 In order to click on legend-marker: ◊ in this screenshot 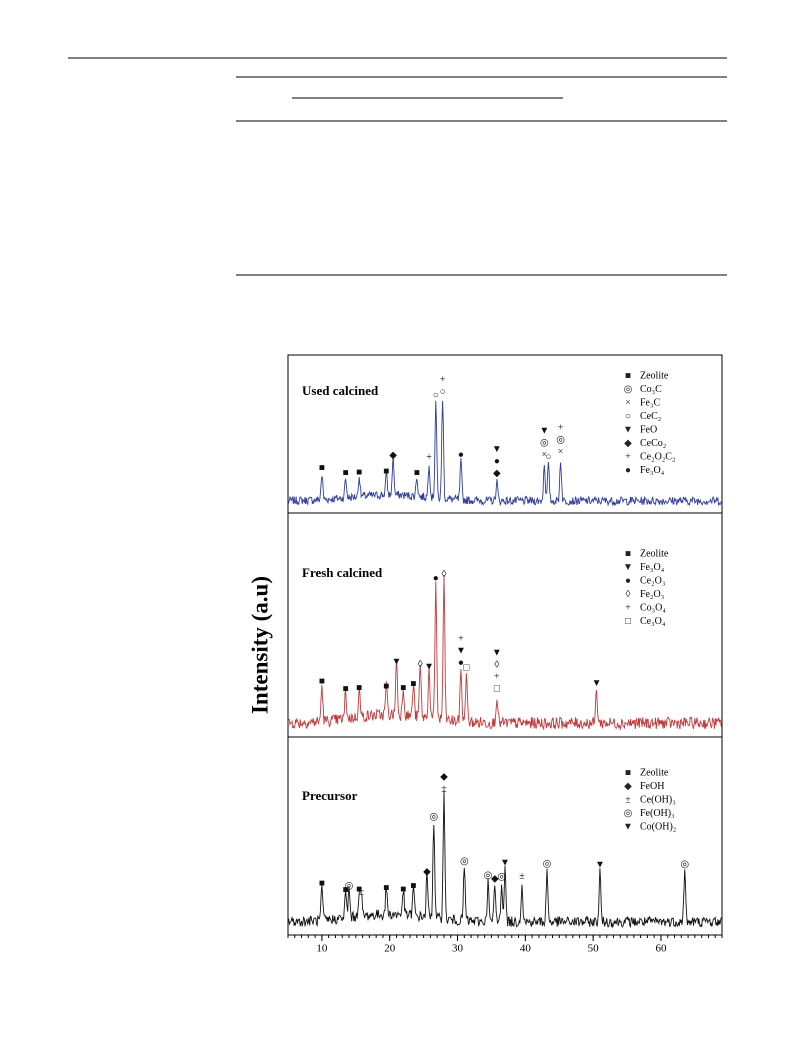, I will do `click(628, 594)`.